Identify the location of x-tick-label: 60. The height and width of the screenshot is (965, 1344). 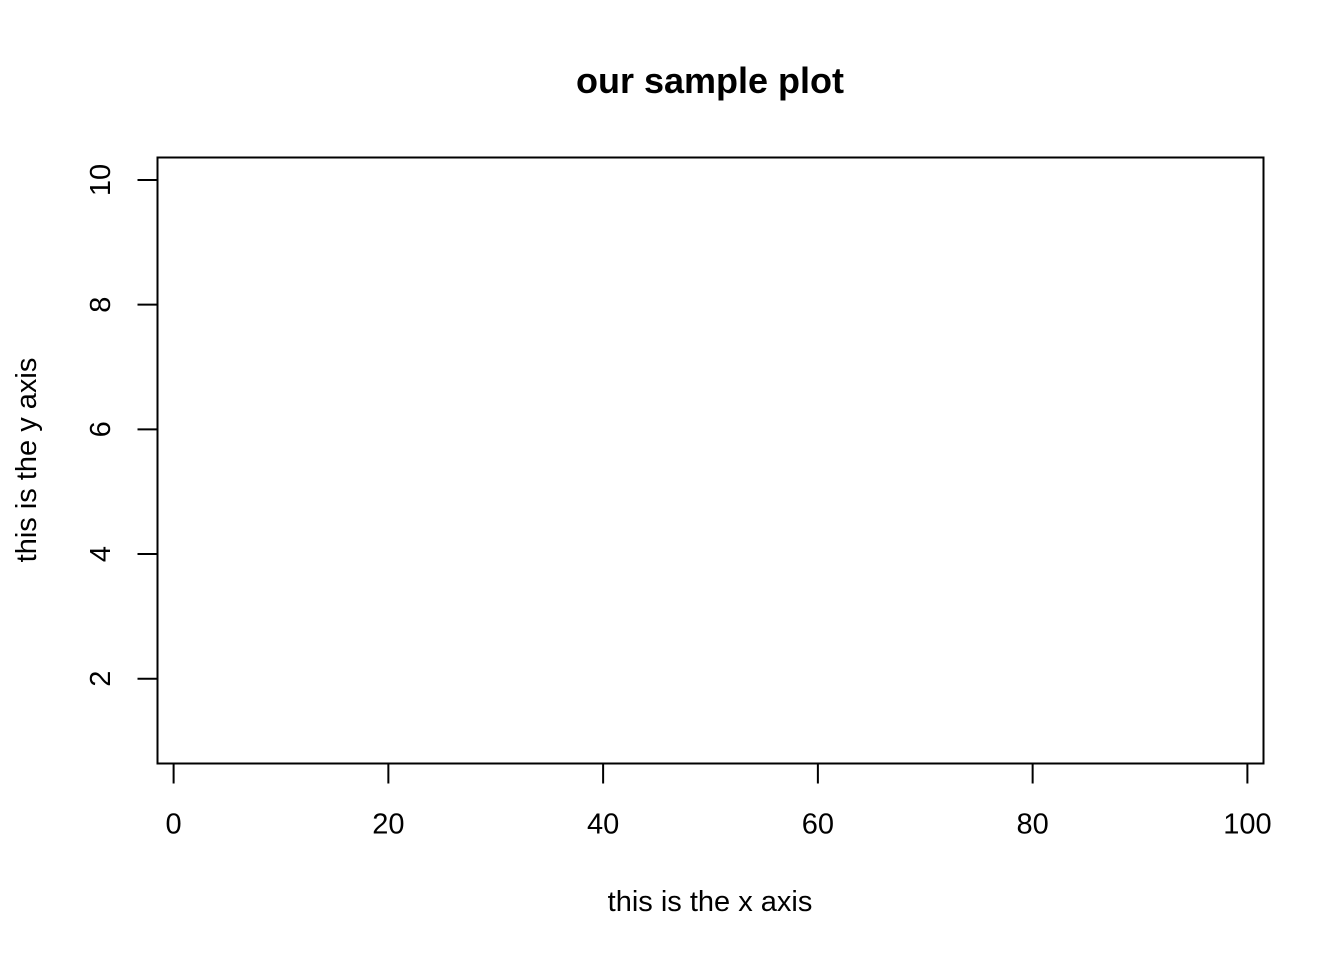
(818, 825).